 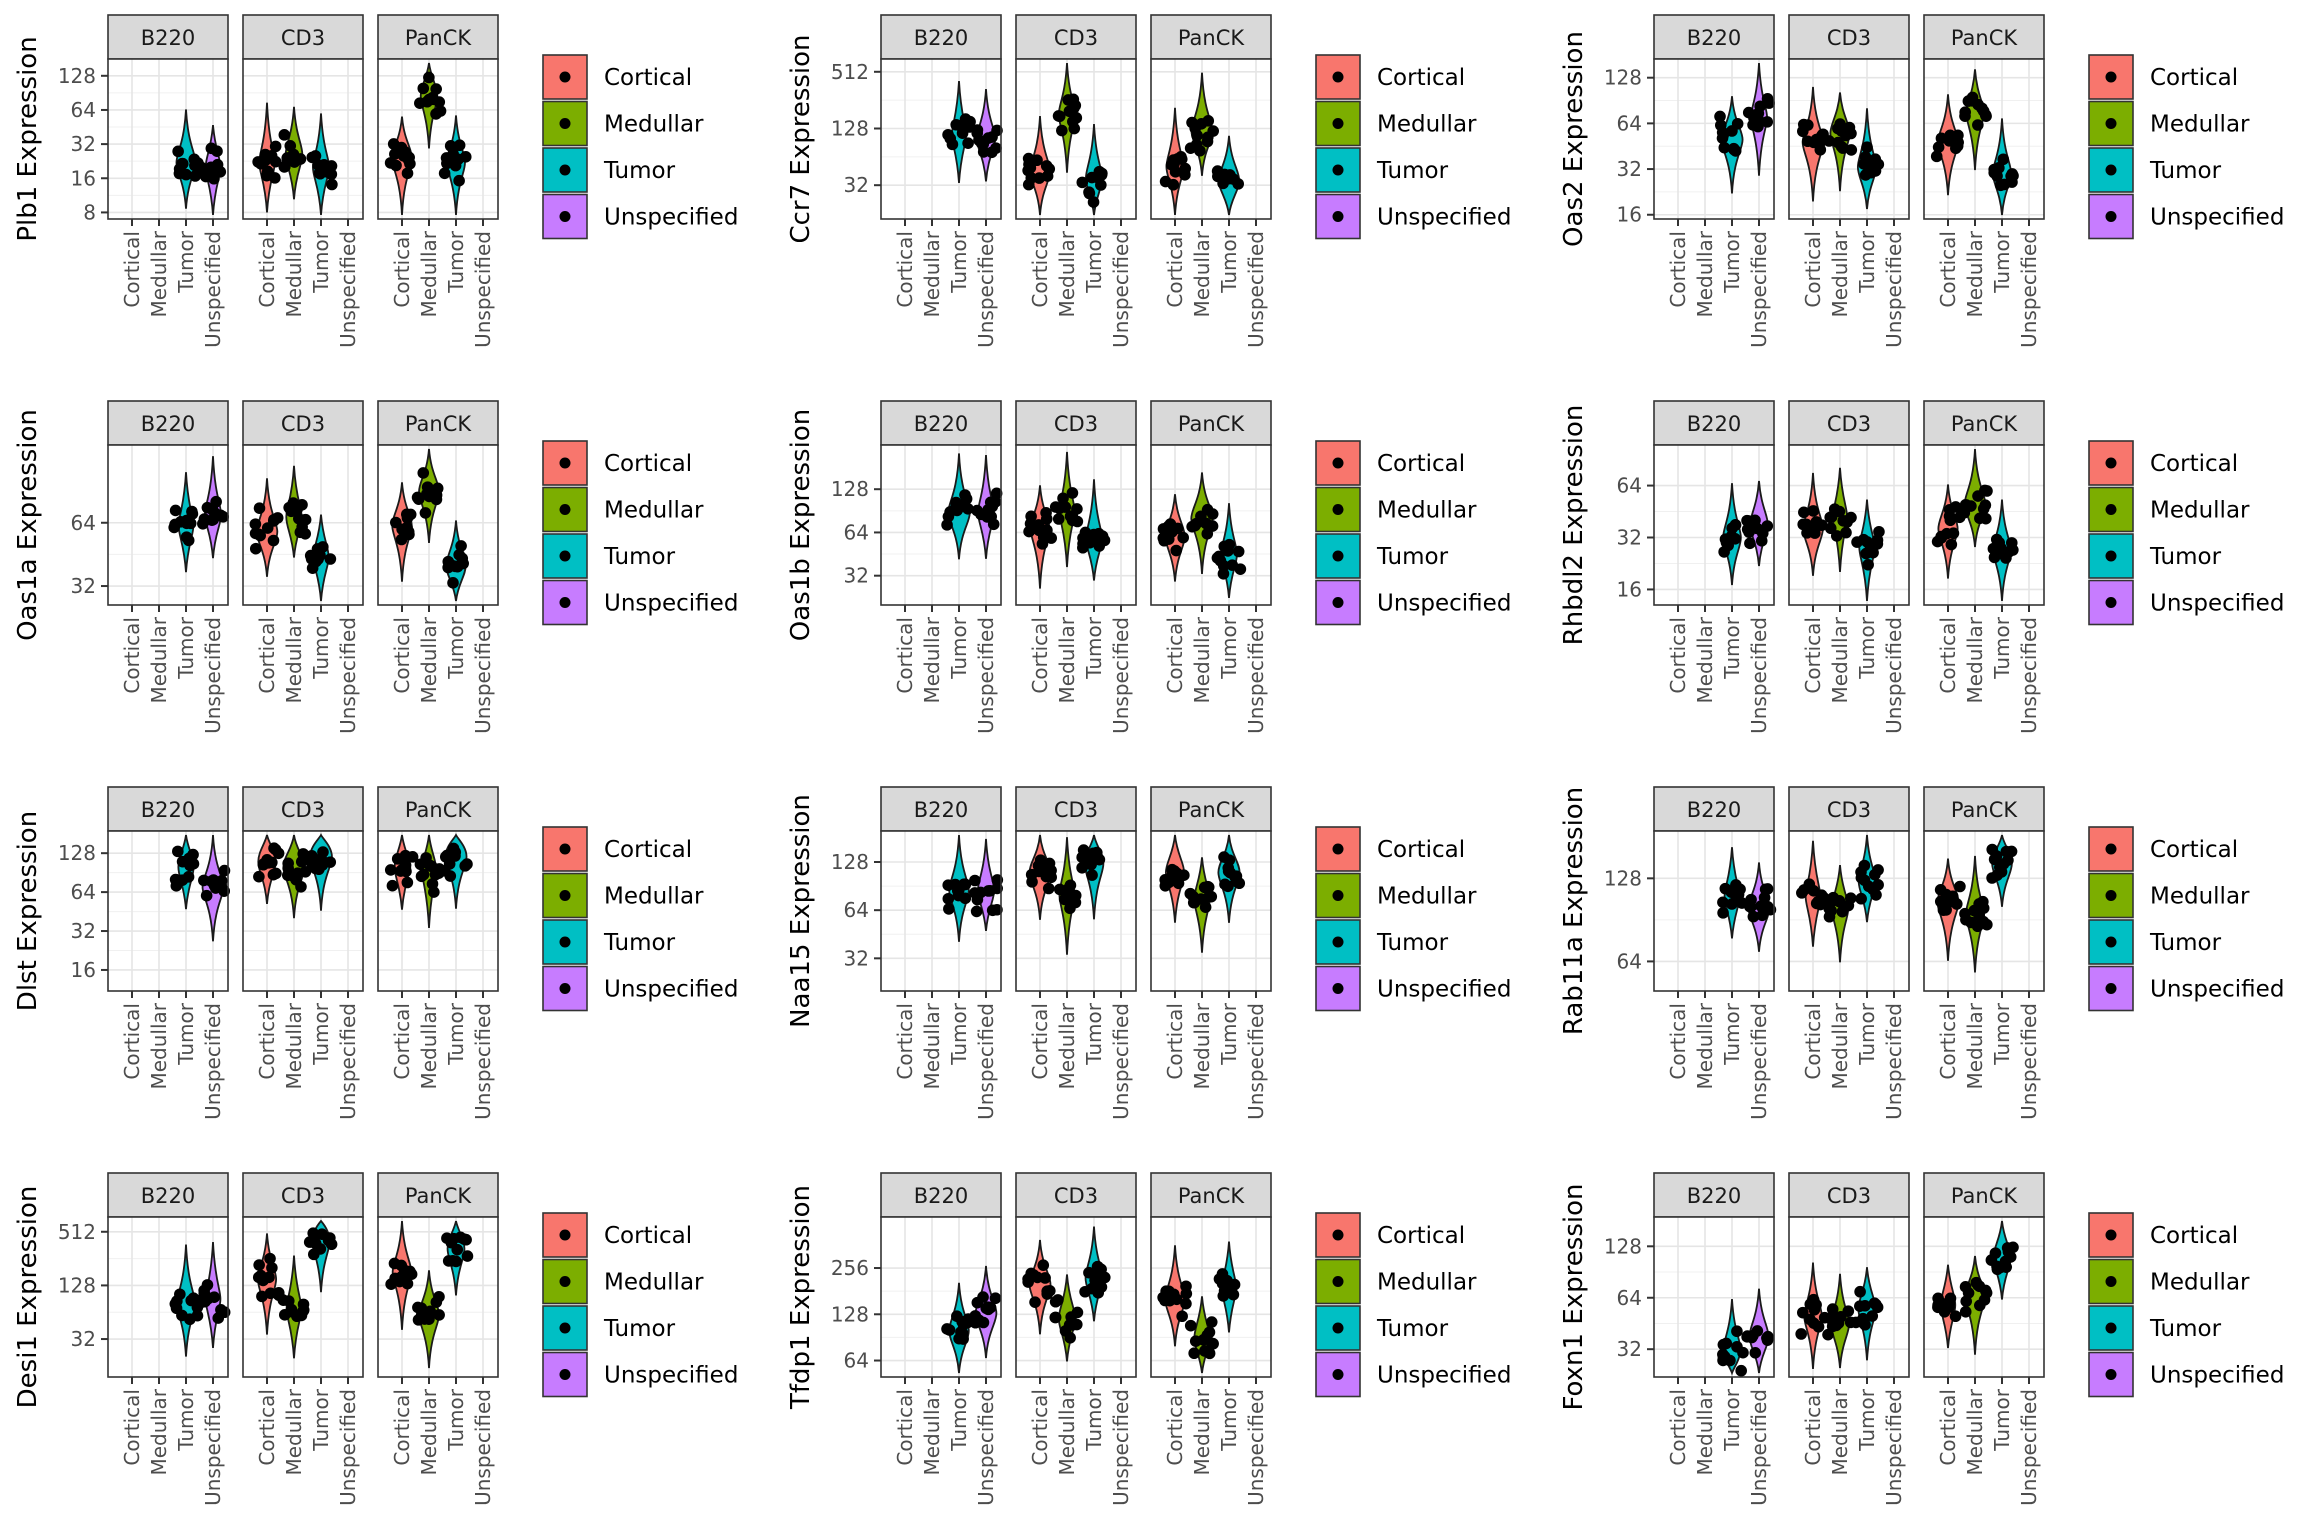 I want to click on legend-label: Tumor, so click(x=2185, y=1329).